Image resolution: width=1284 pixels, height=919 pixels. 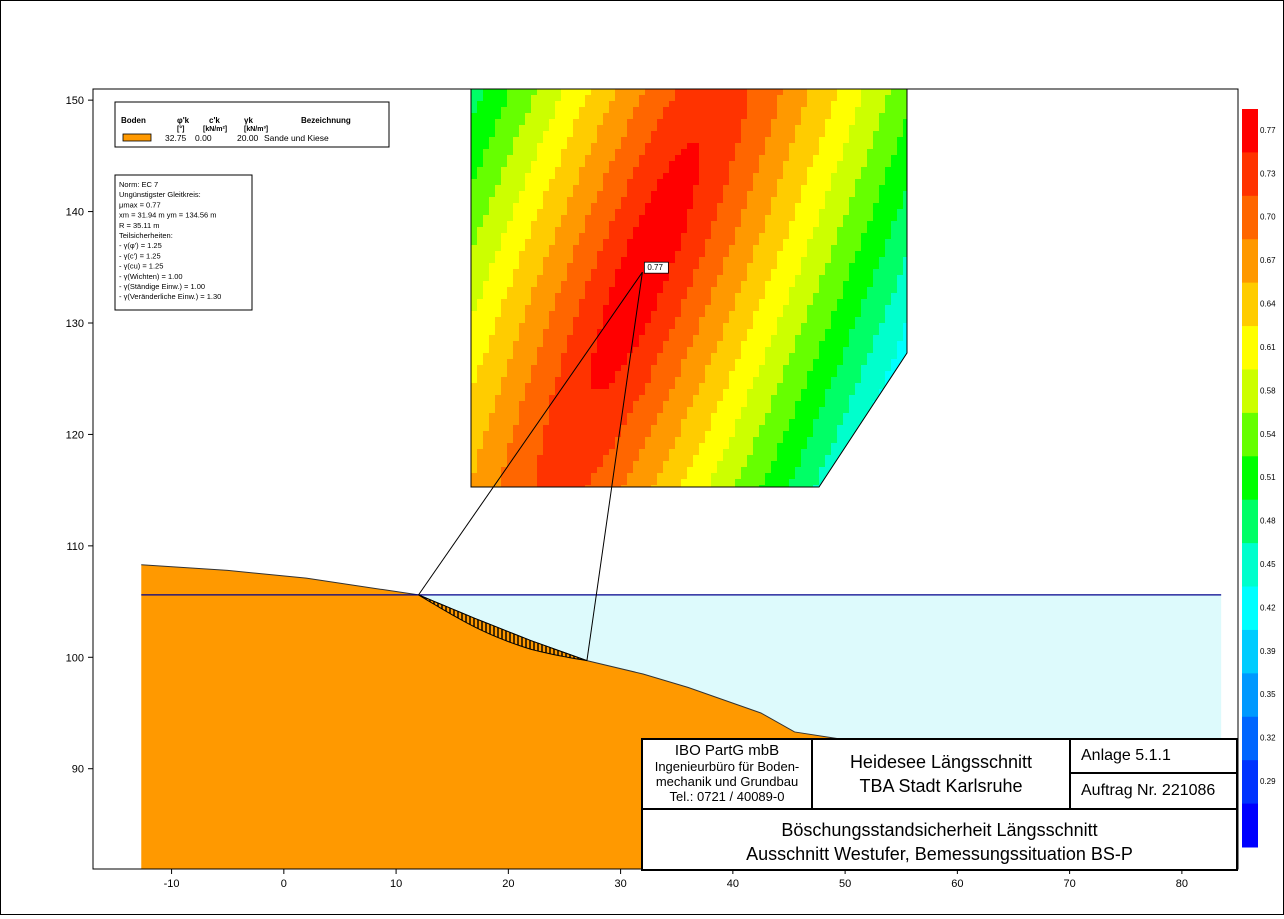 What do you see at coordinates (284, 884) in the screenshot?
I see `x-tick-label: 0` at bounding box center [284, 884].